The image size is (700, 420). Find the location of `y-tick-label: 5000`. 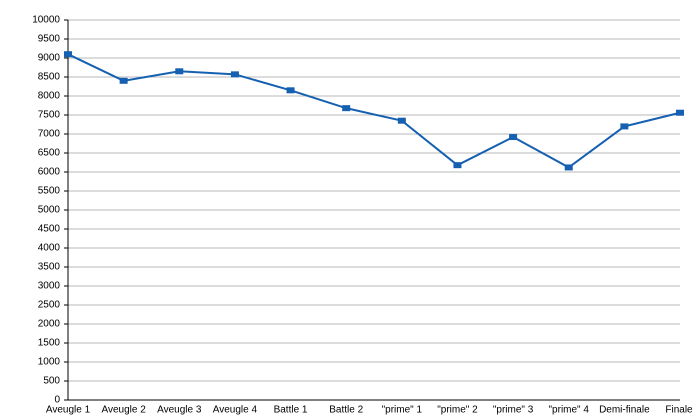

y-tick-label: 5000 is located at coordinates (49, 210).